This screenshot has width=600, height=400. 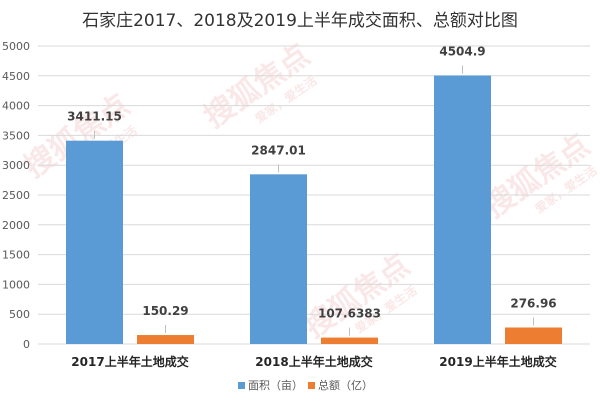 What do you see at coordinates (300, 21) in the screenshot?
I see `chart-title: 石家庄2017、2018及2019上半年成交面积、总额对比图` at bounding box center [300, 21].